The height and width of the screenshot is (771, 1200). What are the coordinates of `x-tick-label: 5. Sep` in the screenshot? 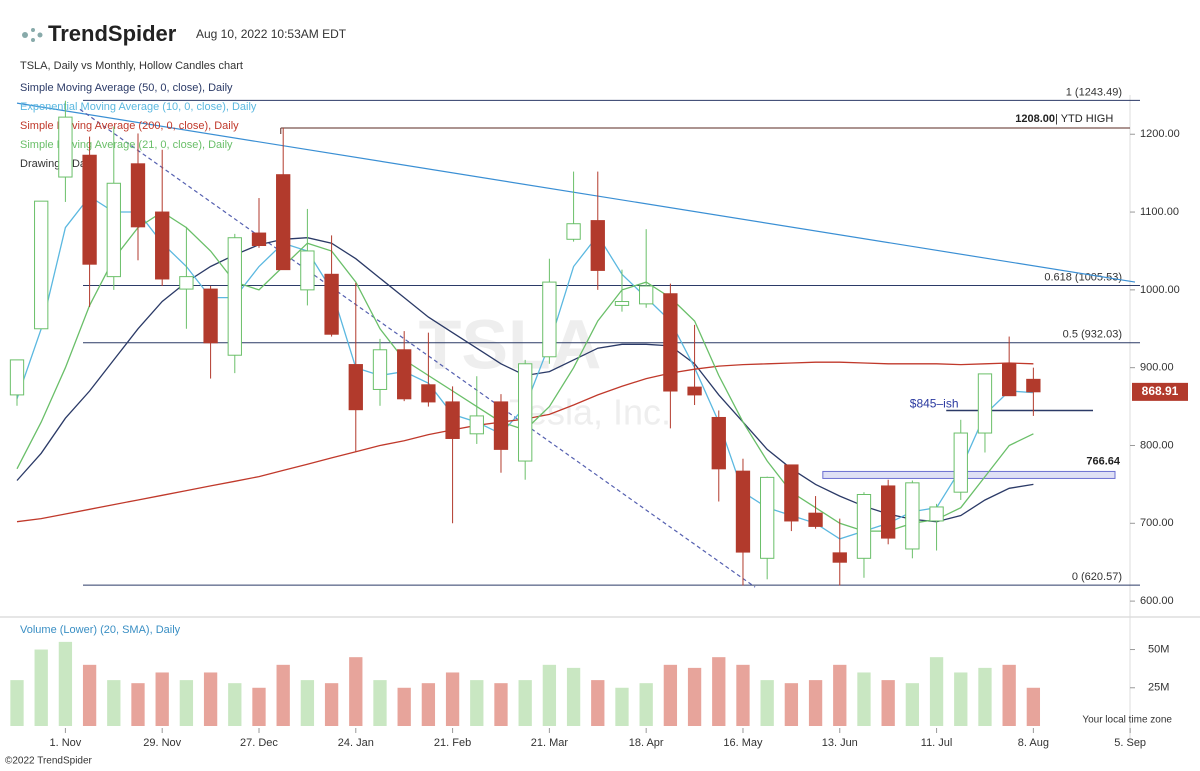 It's located at (1130, 743).